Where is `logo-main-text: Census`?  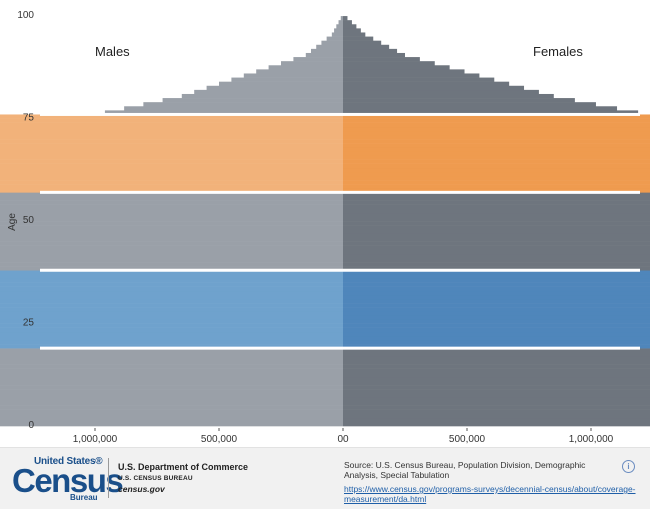 logo-main-text: Census is located at coordinates (68, 480).